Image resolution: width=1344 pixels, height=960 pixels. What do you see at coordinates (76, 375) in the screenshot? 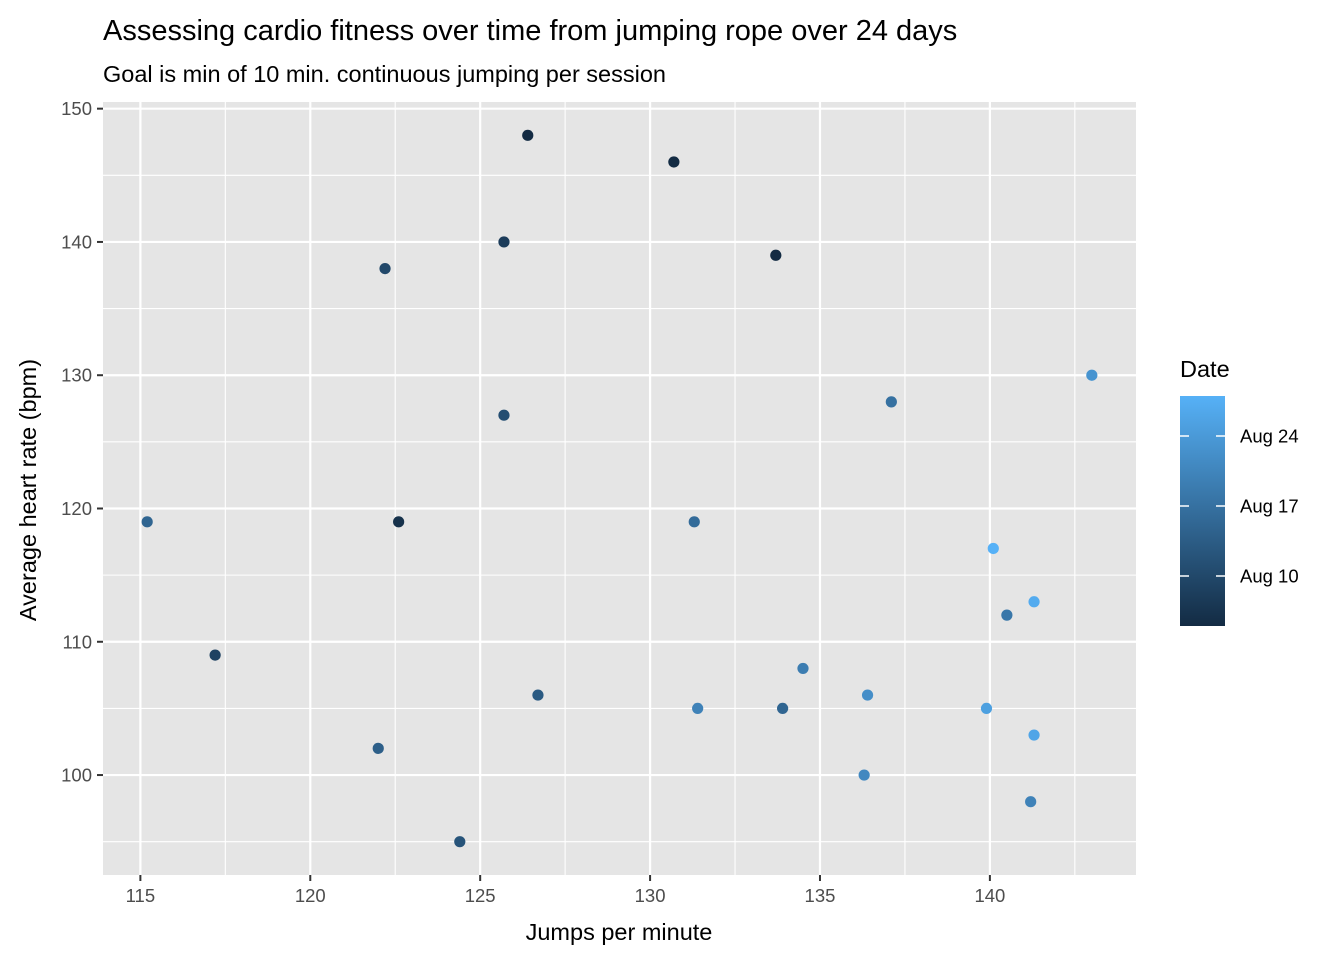
I see `y-tick-label: 130` at bounding box center [76, 375].